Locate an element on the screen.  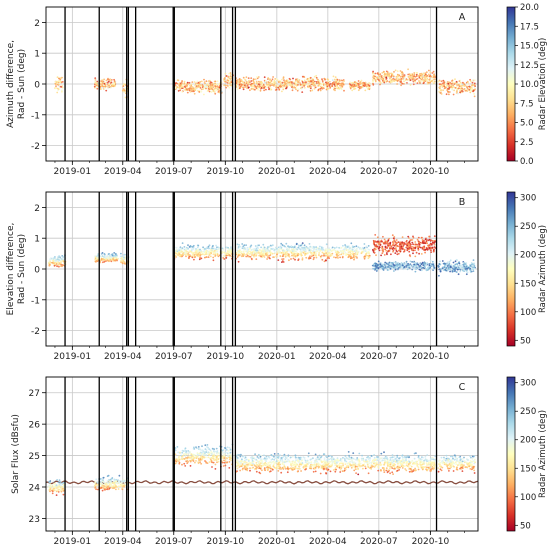
plot-area is located at coordinates (262, 469).